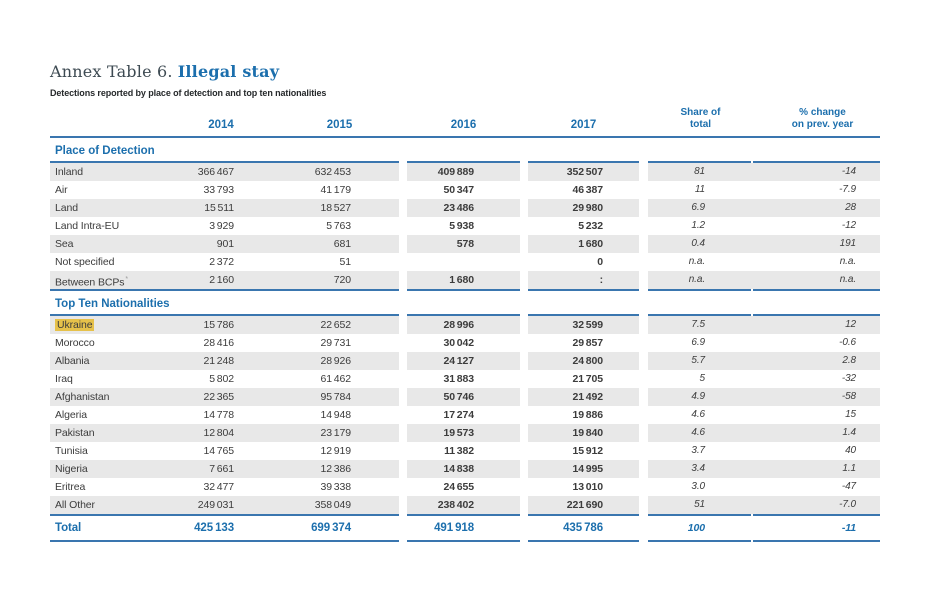 The height and width of the screenshot is (589, 925). What do you see at coordinates (822, 112) in the screenshot?
I see `change-header-line1: % change` at bounding box center [822, 112].